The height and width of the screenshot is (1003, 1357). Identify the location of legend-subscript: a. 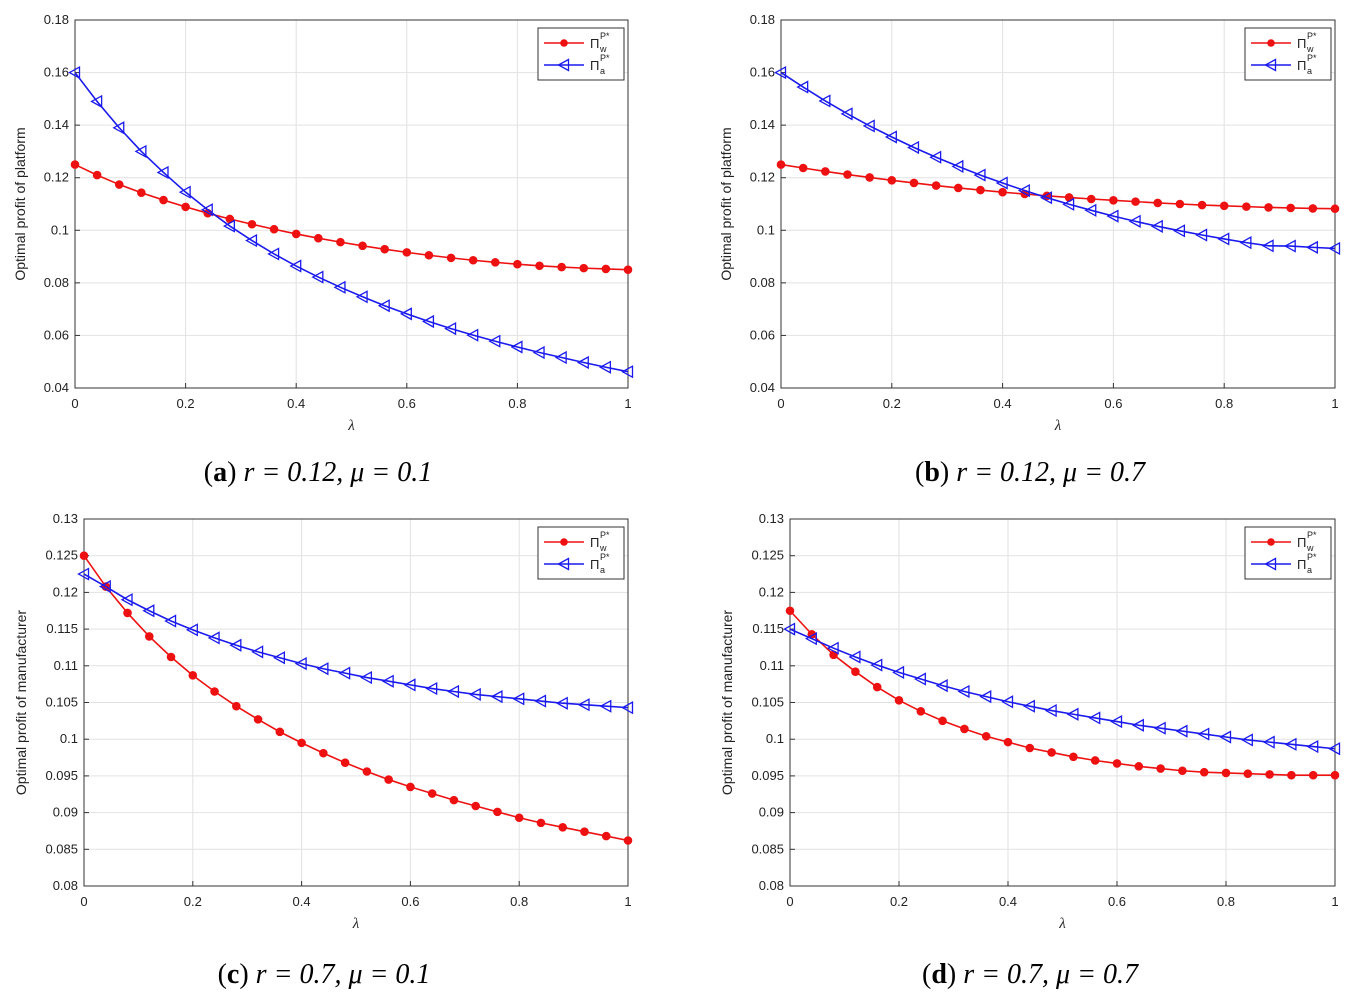
(602, 570).